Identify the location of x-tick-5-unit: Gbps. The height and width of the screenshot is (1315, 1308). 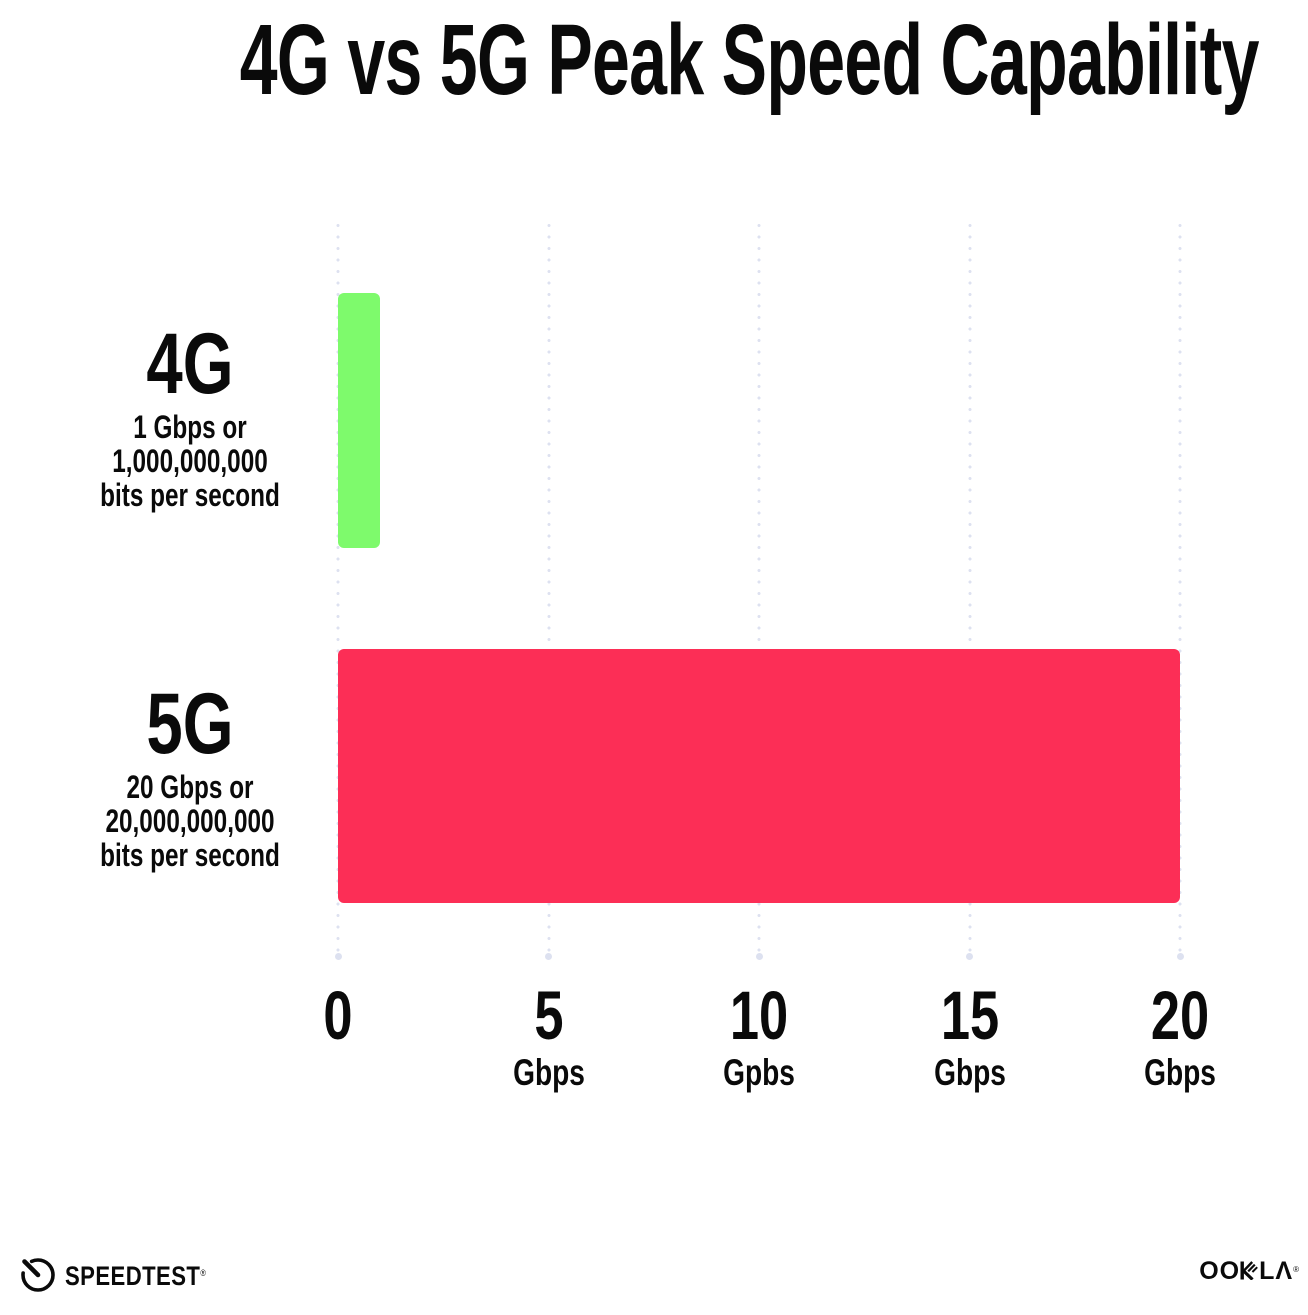
(548, 1072).